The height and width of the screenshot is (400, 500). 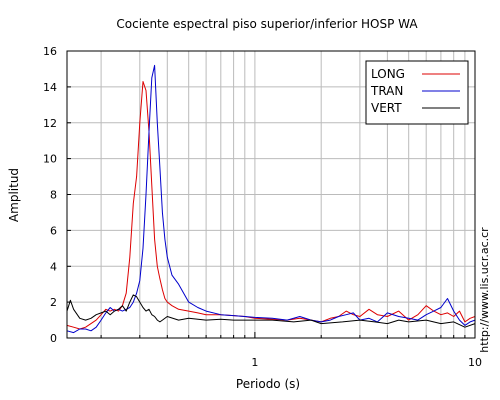 I want to click on legend-box, so click(x=417, y=92).